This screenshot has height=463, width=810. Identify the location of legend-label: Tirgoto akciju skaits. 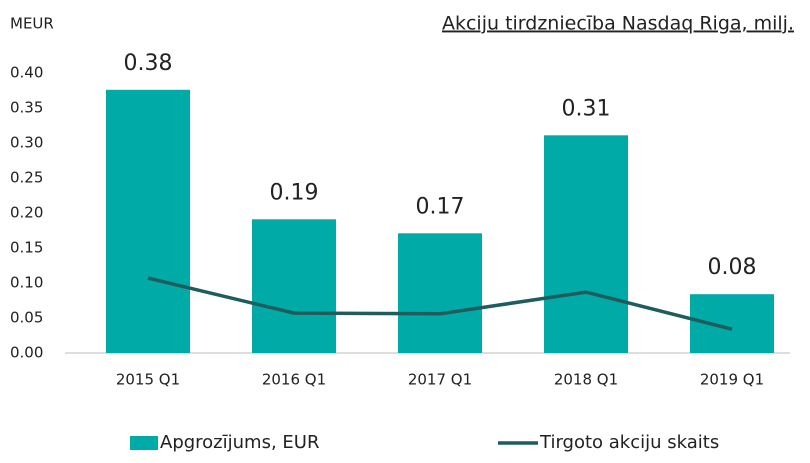
(629, 442).